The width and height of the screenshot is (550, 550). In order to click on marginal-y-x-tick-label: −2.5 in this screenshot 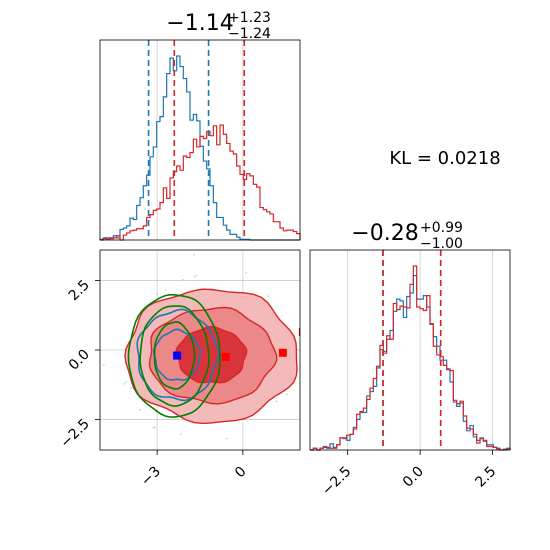, I will do `click(336, 481)`.